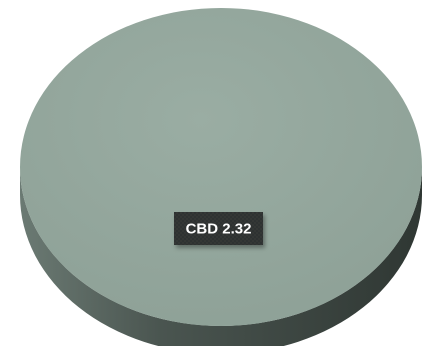 This screenshot has width=423, height=346. I want to click on data-label-box, so click(218, 228).